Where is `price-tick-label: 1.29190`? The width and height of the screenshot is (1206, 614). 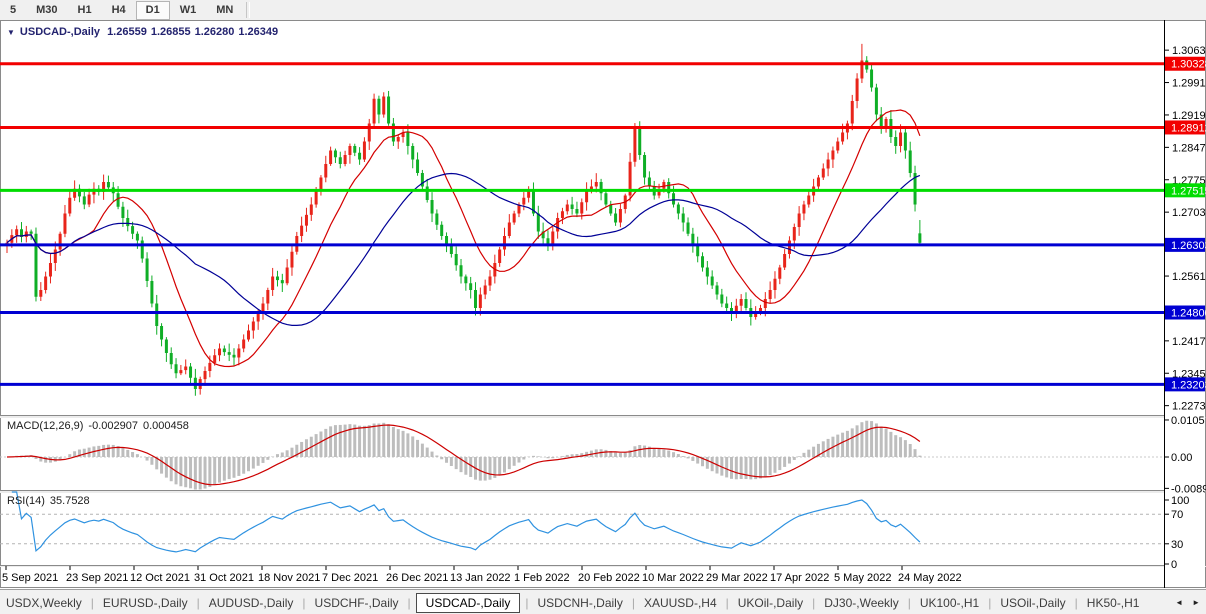
price-tick-label: 1.29190 is located at coordinates (1189, 116).